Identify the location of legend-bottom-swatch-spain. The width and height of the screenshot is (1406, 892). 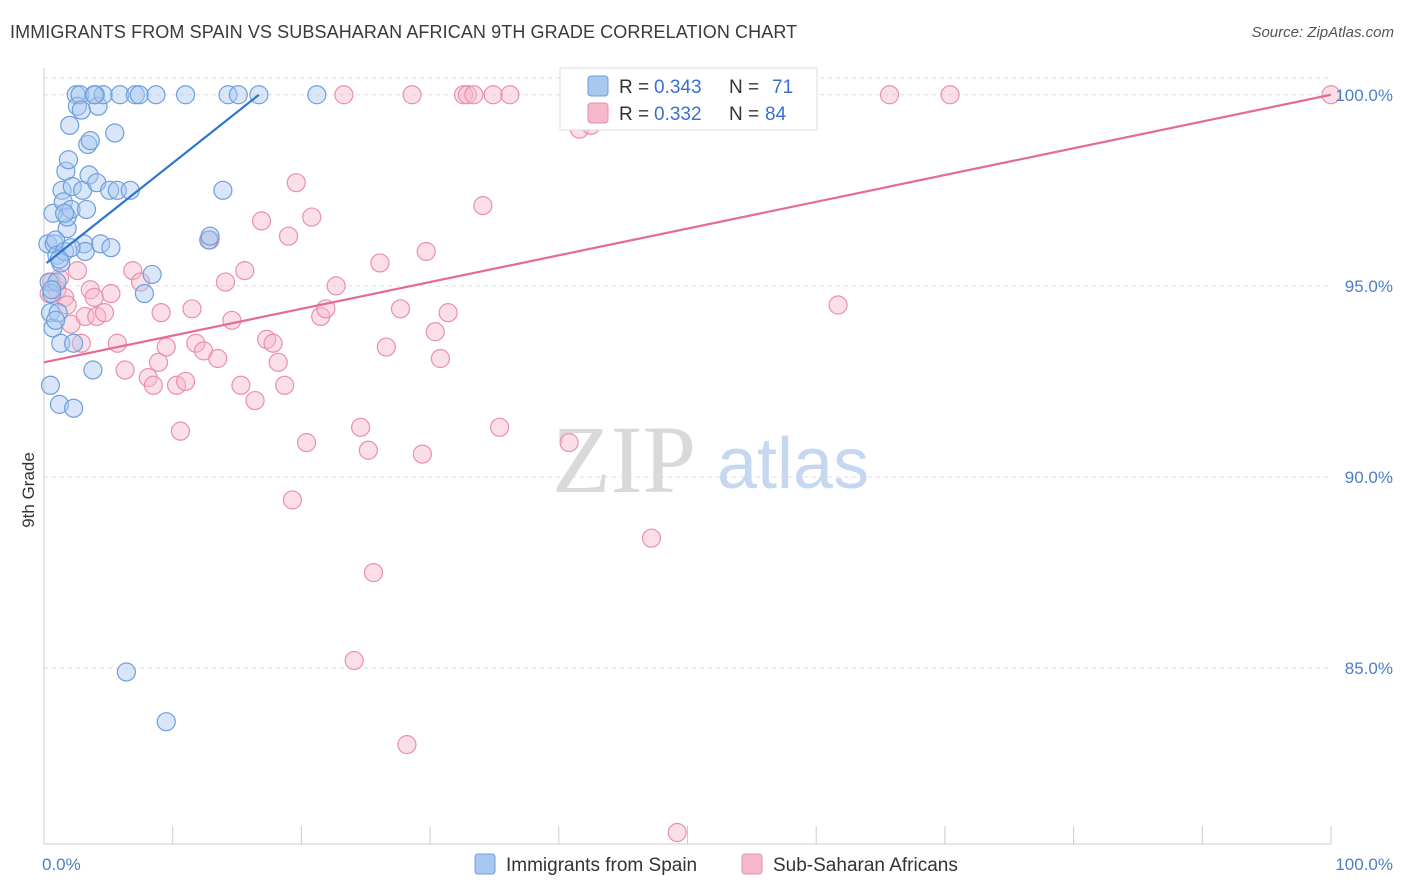
(485, 864).